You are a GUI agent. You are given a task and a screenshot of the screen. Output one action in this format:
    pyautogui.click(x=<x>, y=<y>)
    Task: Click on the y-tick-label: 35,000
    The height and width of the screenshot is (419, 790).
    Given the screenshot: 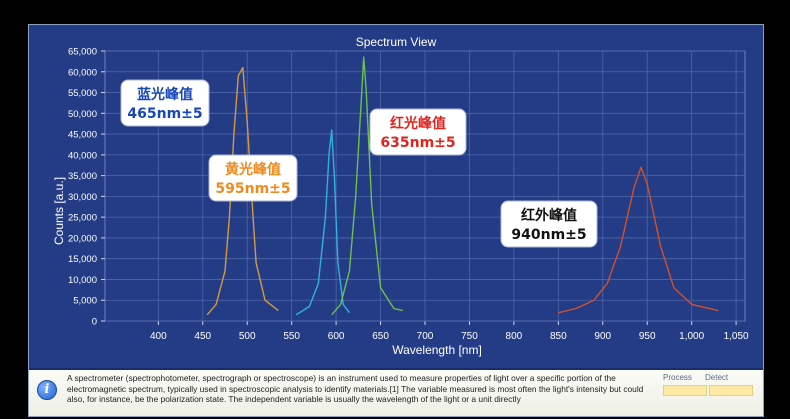 What is the action you would take?
    pyautogui.click(x=82, y=176)
    